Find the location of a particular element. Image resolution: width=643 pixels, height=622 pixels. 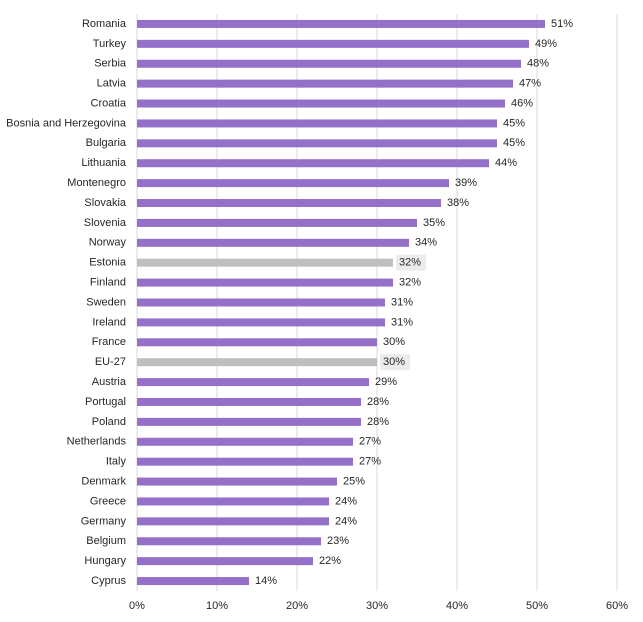

y-tick-label: Belgium is located at coordinates (106, 541).